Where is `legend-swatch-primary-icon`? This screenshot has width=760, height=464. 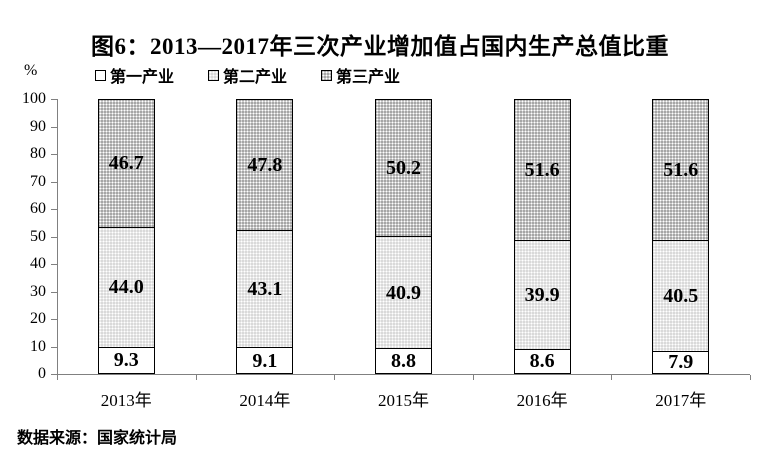
legend-swatch-primary-icon is located at coordinates (100, 75).